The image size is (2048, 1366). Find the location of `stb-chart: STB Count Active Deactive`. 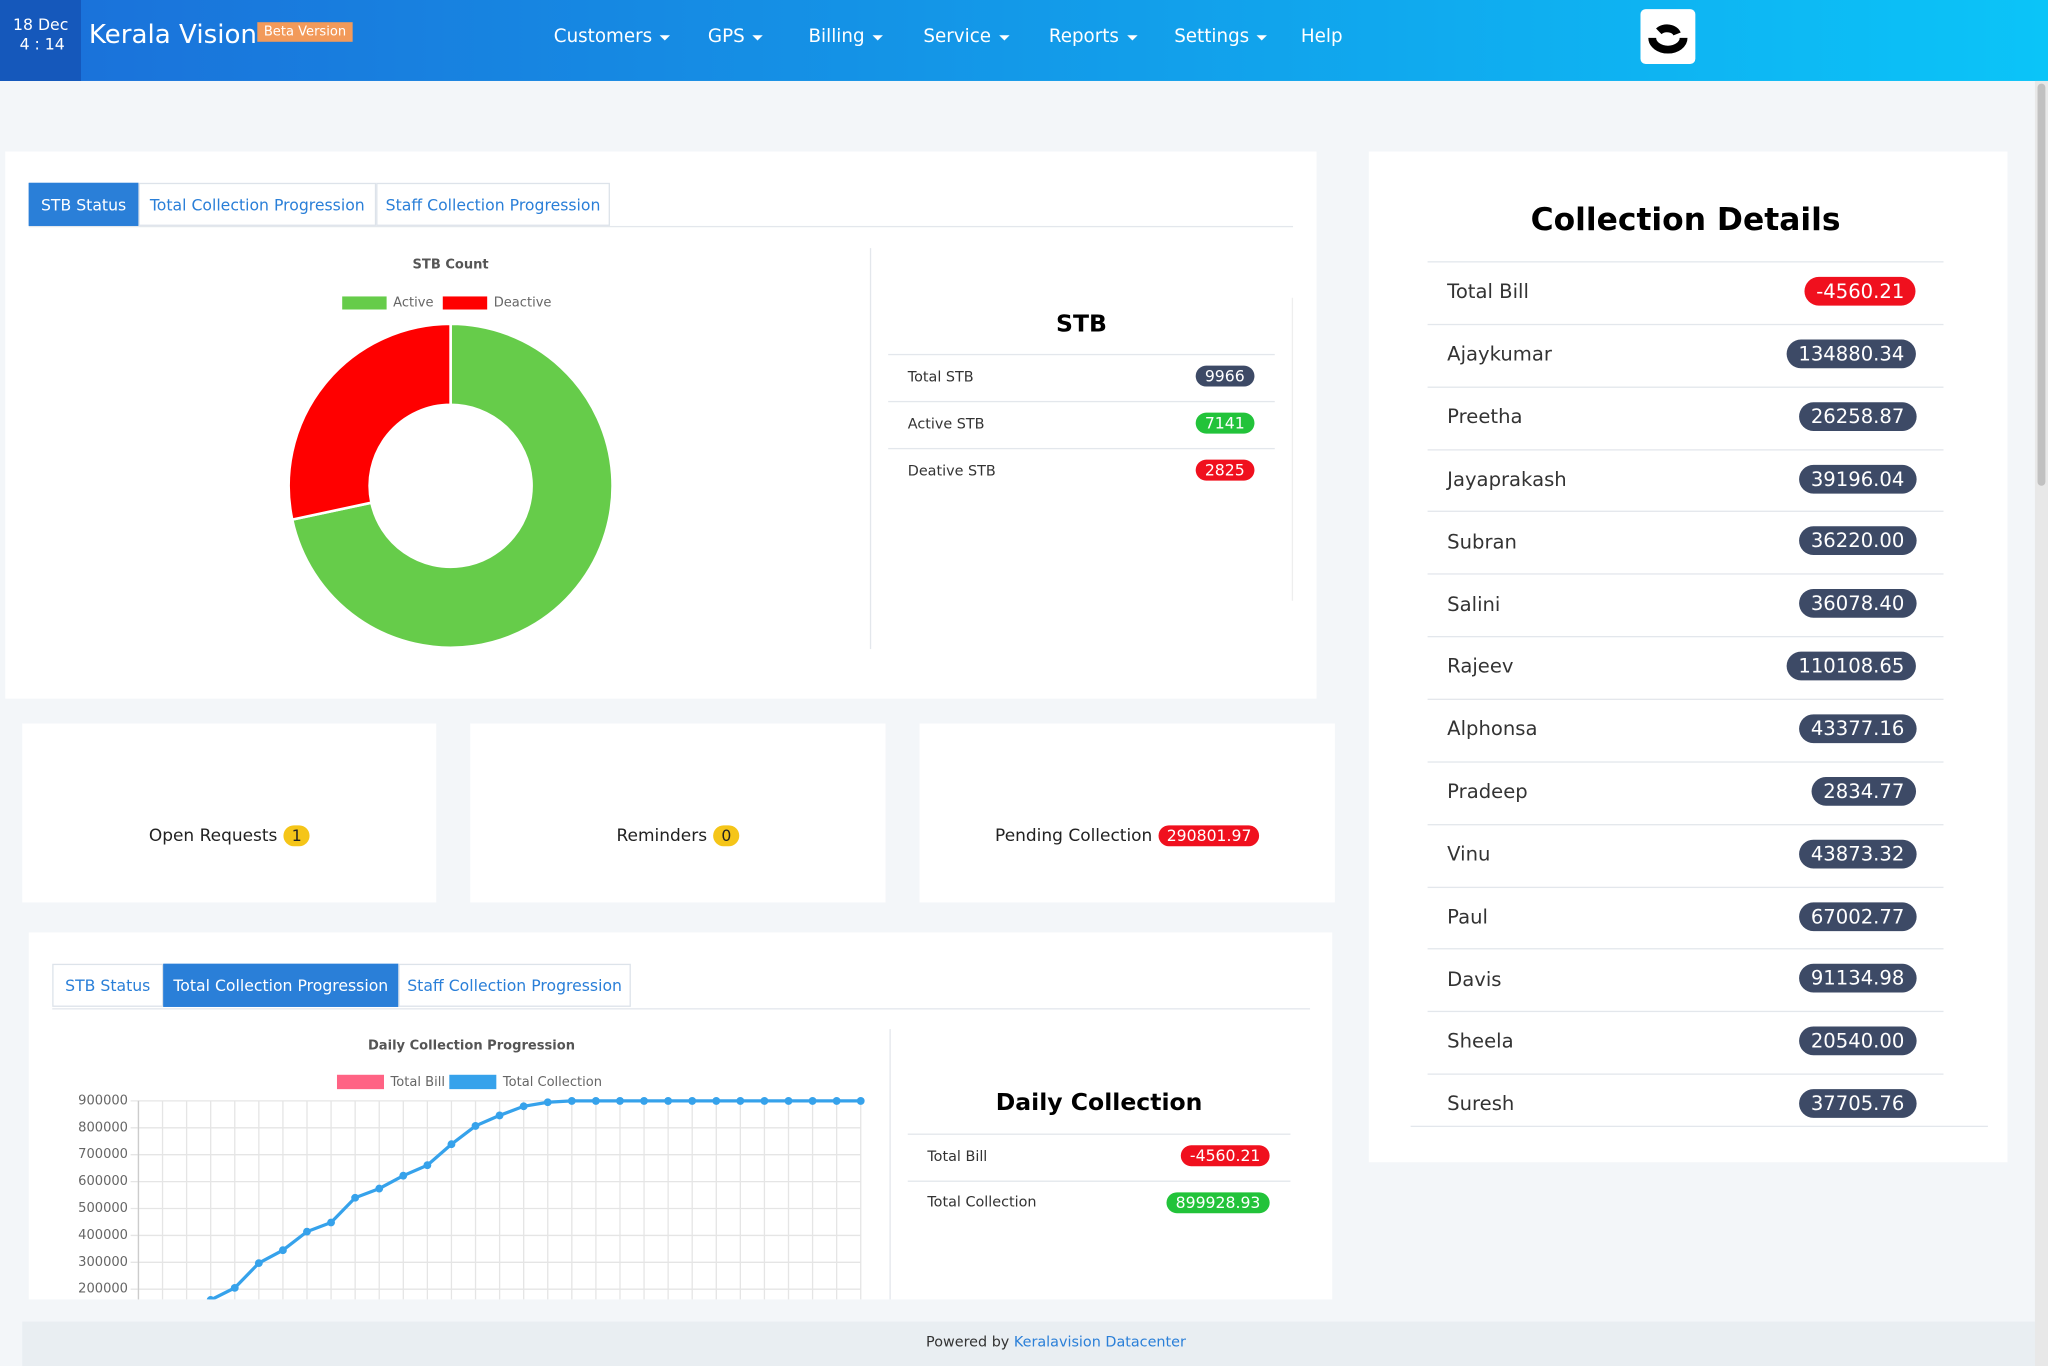

stb-chart: STB Count Active Deactive is located at coordinates (450, 454).